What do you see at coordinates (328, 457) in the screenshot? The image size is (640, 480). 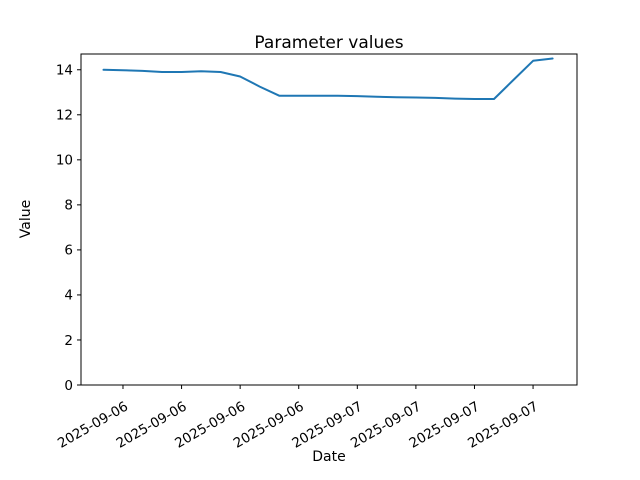 I see `x-axis-label: Date` at bounding box center [328, 457].